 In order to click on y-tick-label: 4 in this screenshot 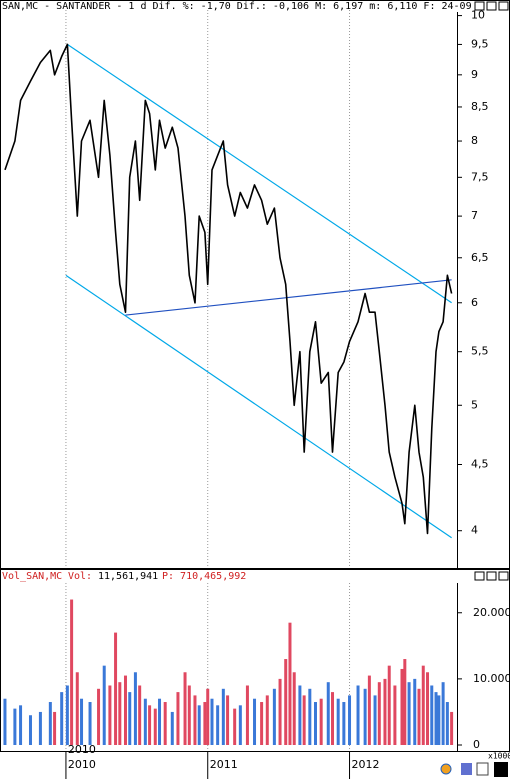, I will do `click(474, 530)`.